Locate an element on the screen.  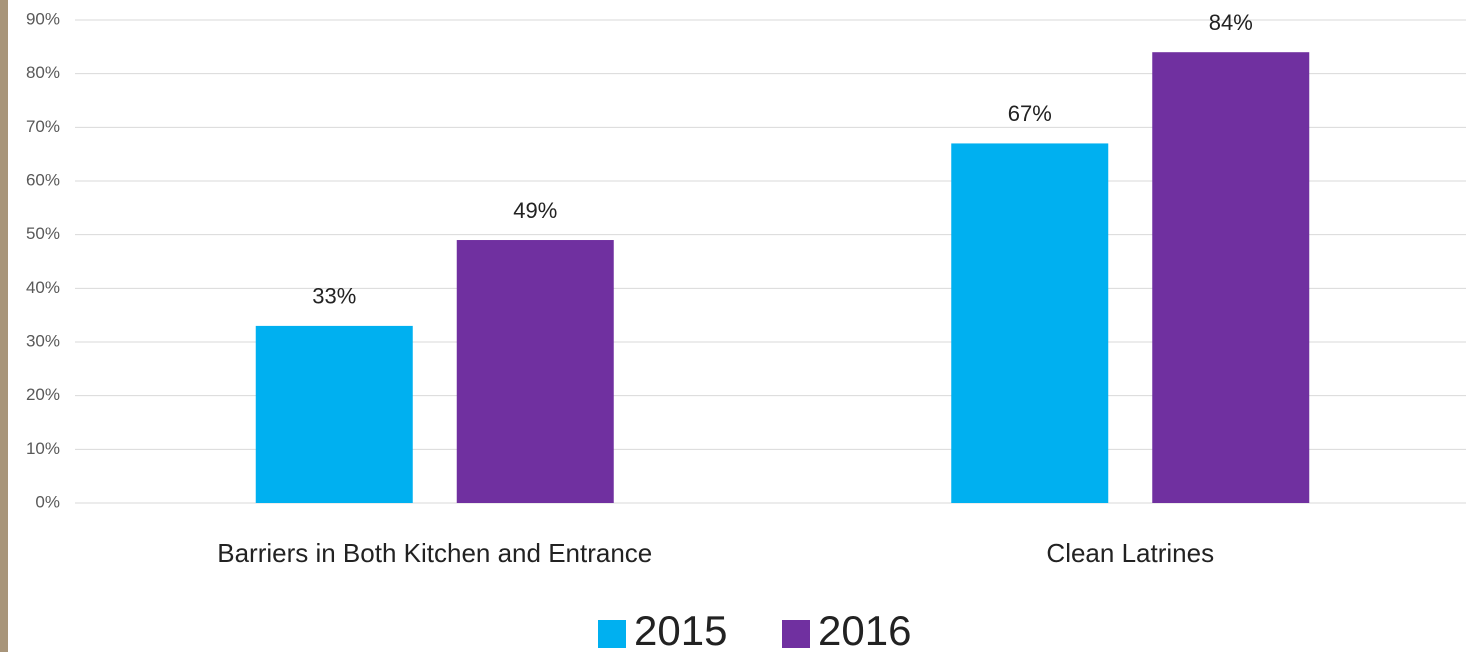
y-tick-label: 80% is located at coordinates (43, 72).